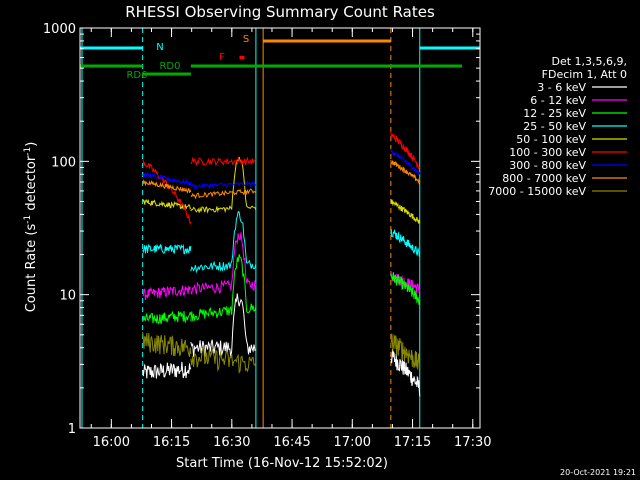 This screenshot has width=640, height=480. What do you see at coordinates (72, 429) in the screenshot?
I see `y-tick-label: 1` at bounding box center [72, 429].